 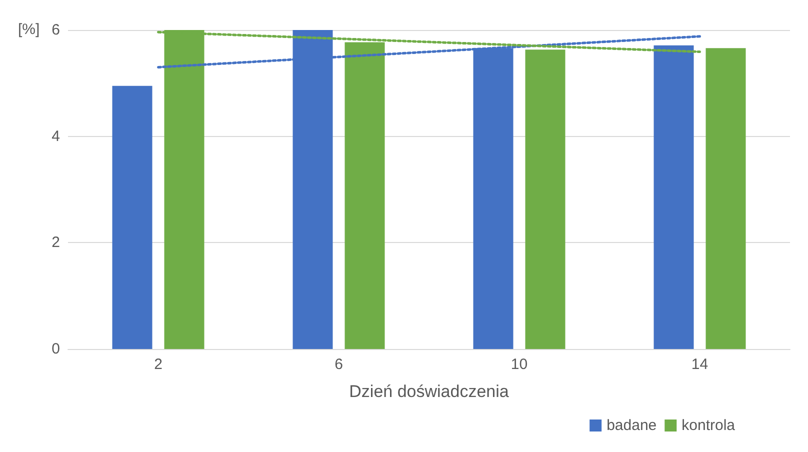 I want to click on x-tick-label: 14, so click(x=699, y=364).